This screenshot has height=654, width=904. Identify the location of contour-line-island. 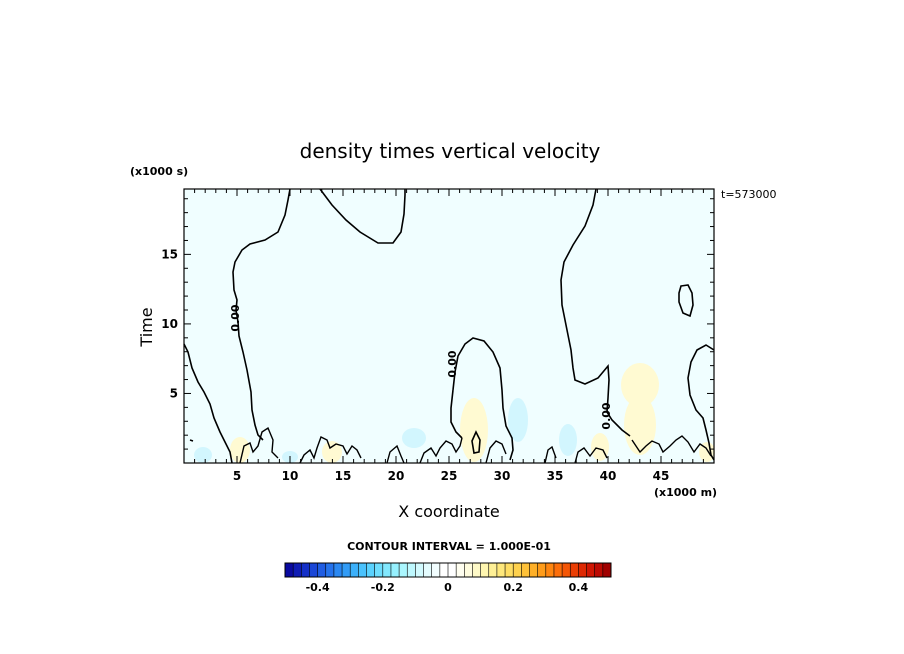
(686, 301).